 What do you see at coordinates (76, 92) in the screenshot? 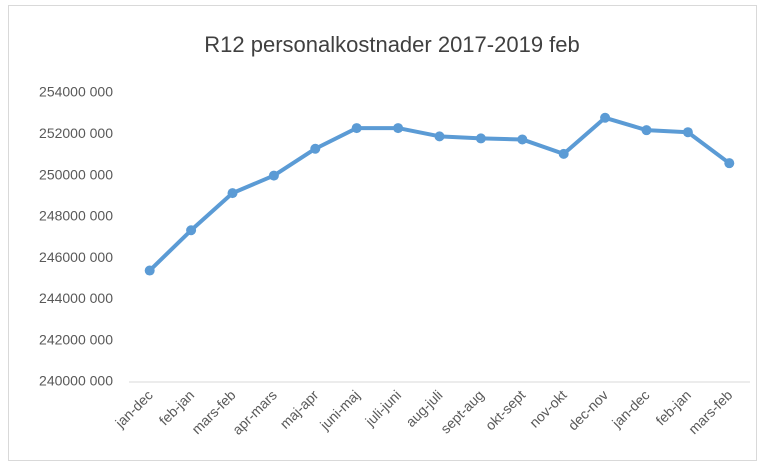
I see `y-tick-label: 254000 000` at bounding box center [76, 92].